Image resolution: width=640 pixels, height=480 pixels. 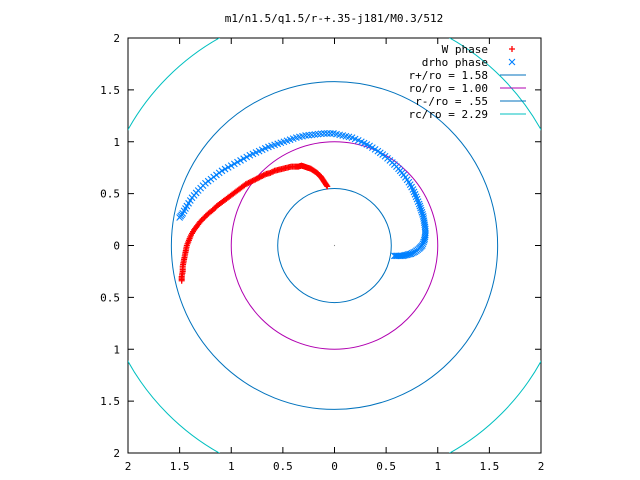 I want to click on legend-cross-marker, so click(x=512, y=62).